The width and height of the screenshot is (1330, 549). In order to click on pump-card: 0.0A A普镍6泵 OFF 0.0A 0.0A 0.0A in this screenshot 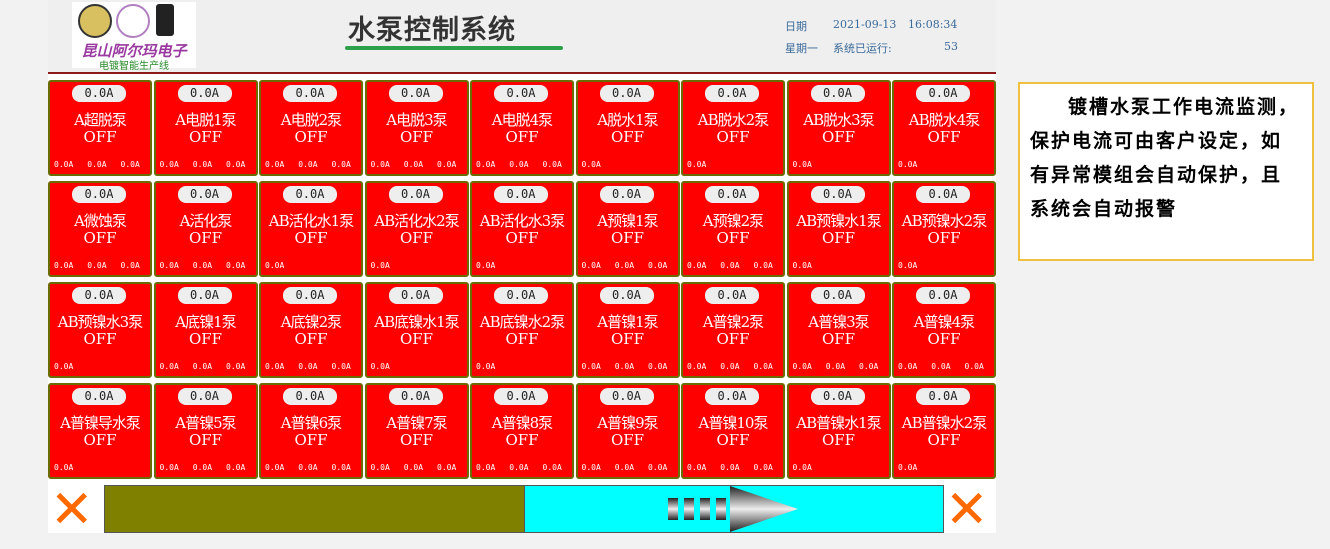, I will do `click(311, 431)`.